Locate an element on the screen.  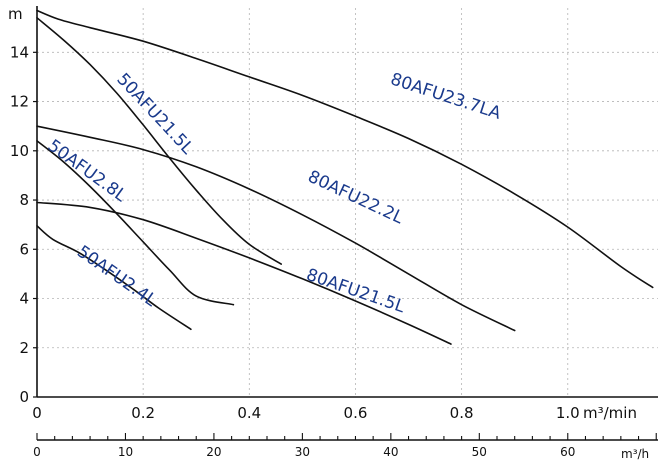
x-tick-label: 0.8 is located at coordinates (462, 413).